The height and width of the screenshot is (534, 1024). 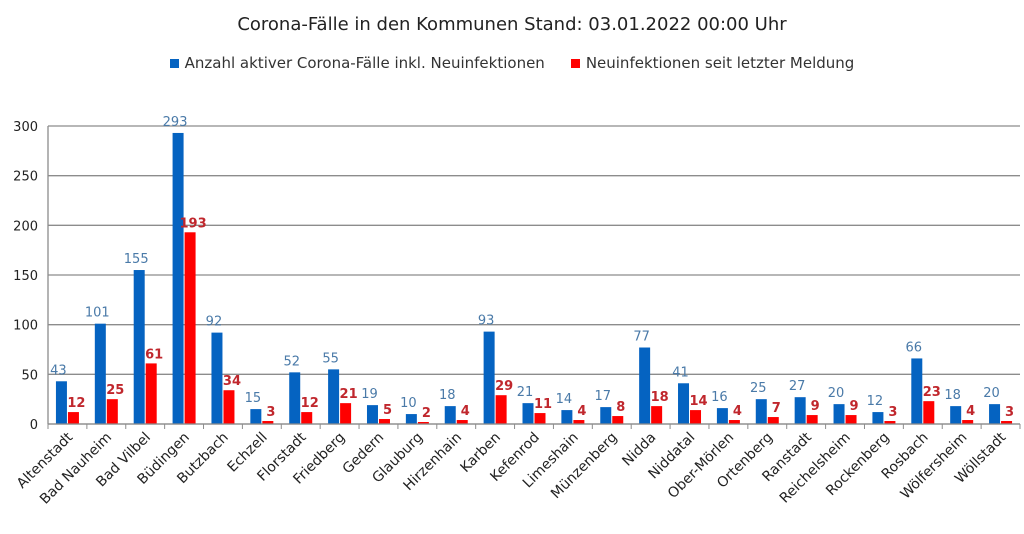 What do you see at coordinates (25, 276) in the screenshot?
I see `y-tick-label: 150` at bounding box center [25, 276].